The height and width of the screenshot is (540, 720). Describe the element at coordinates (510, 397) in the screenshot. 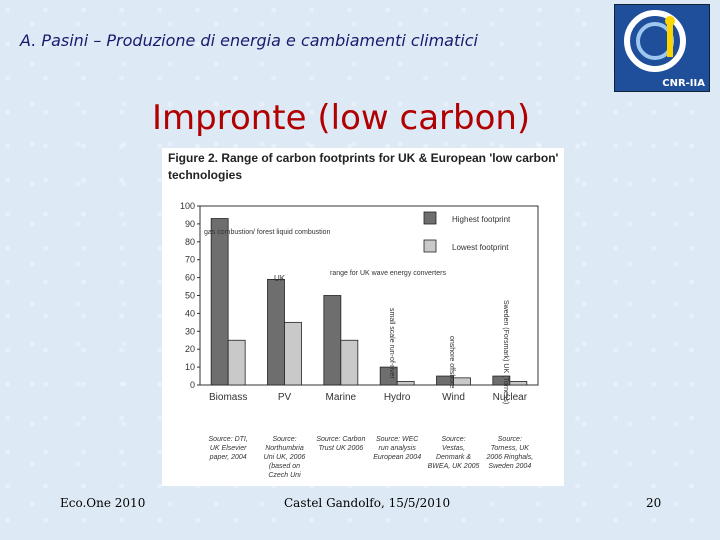

I see `x-tick-label: Nuclear` at that location.